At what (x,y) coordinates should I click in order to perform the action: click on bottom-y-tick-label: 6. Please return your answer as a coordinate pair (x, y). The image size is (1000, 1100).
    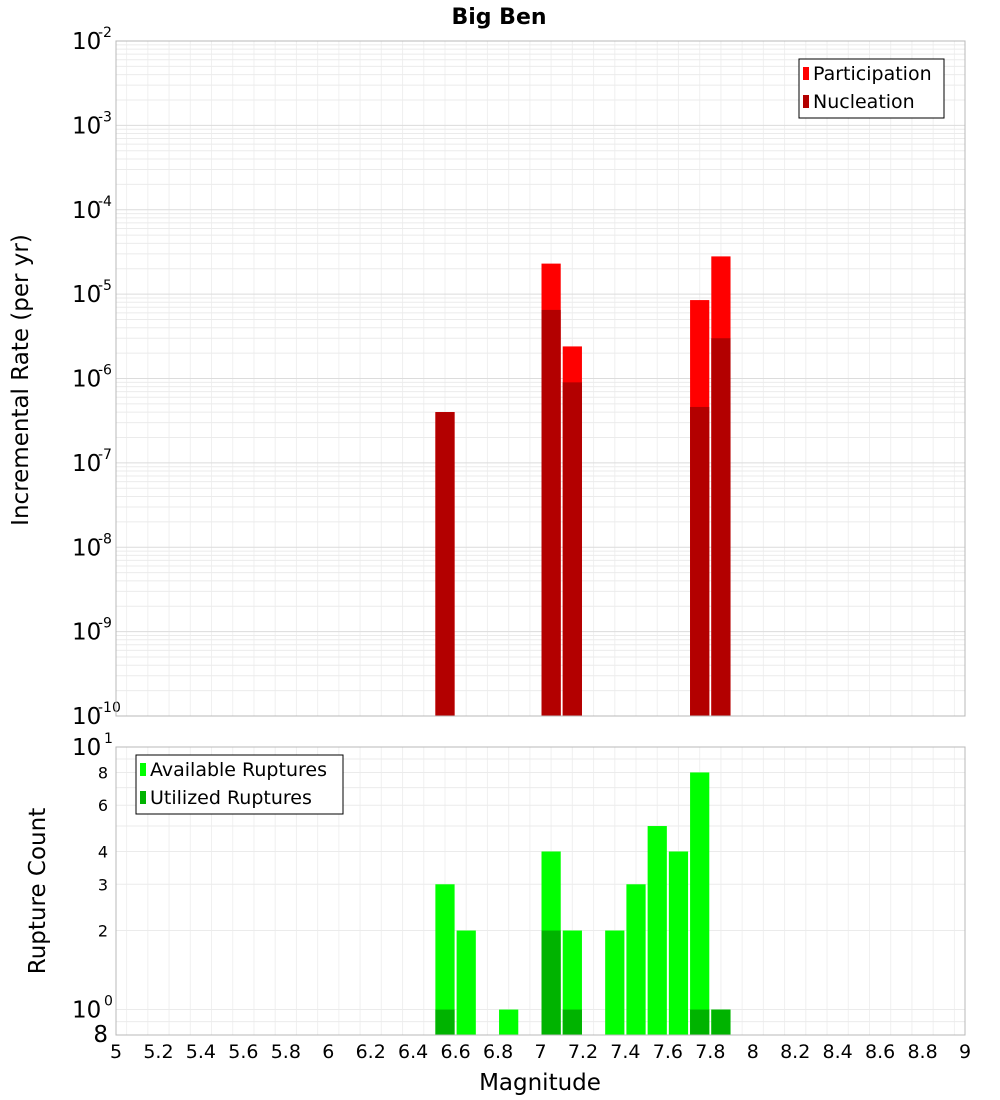
    Looking at the image, I should click on (103, 805).